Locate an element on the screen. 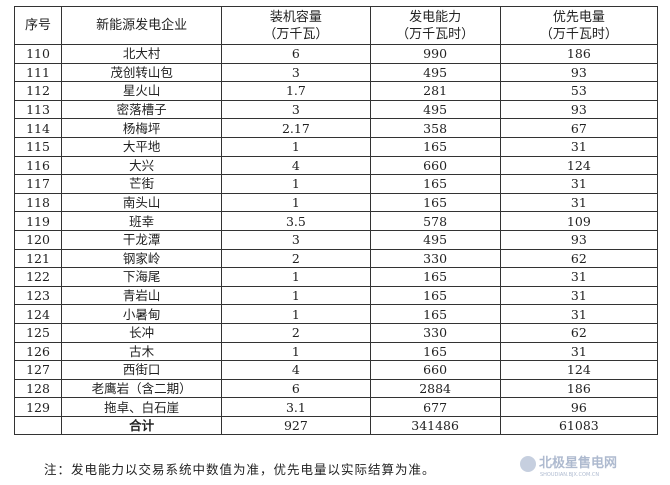 This screenshot has height=485, width=670. header-priority: 优先电量 （万千瓦时） is located at coordinates (579, 25).